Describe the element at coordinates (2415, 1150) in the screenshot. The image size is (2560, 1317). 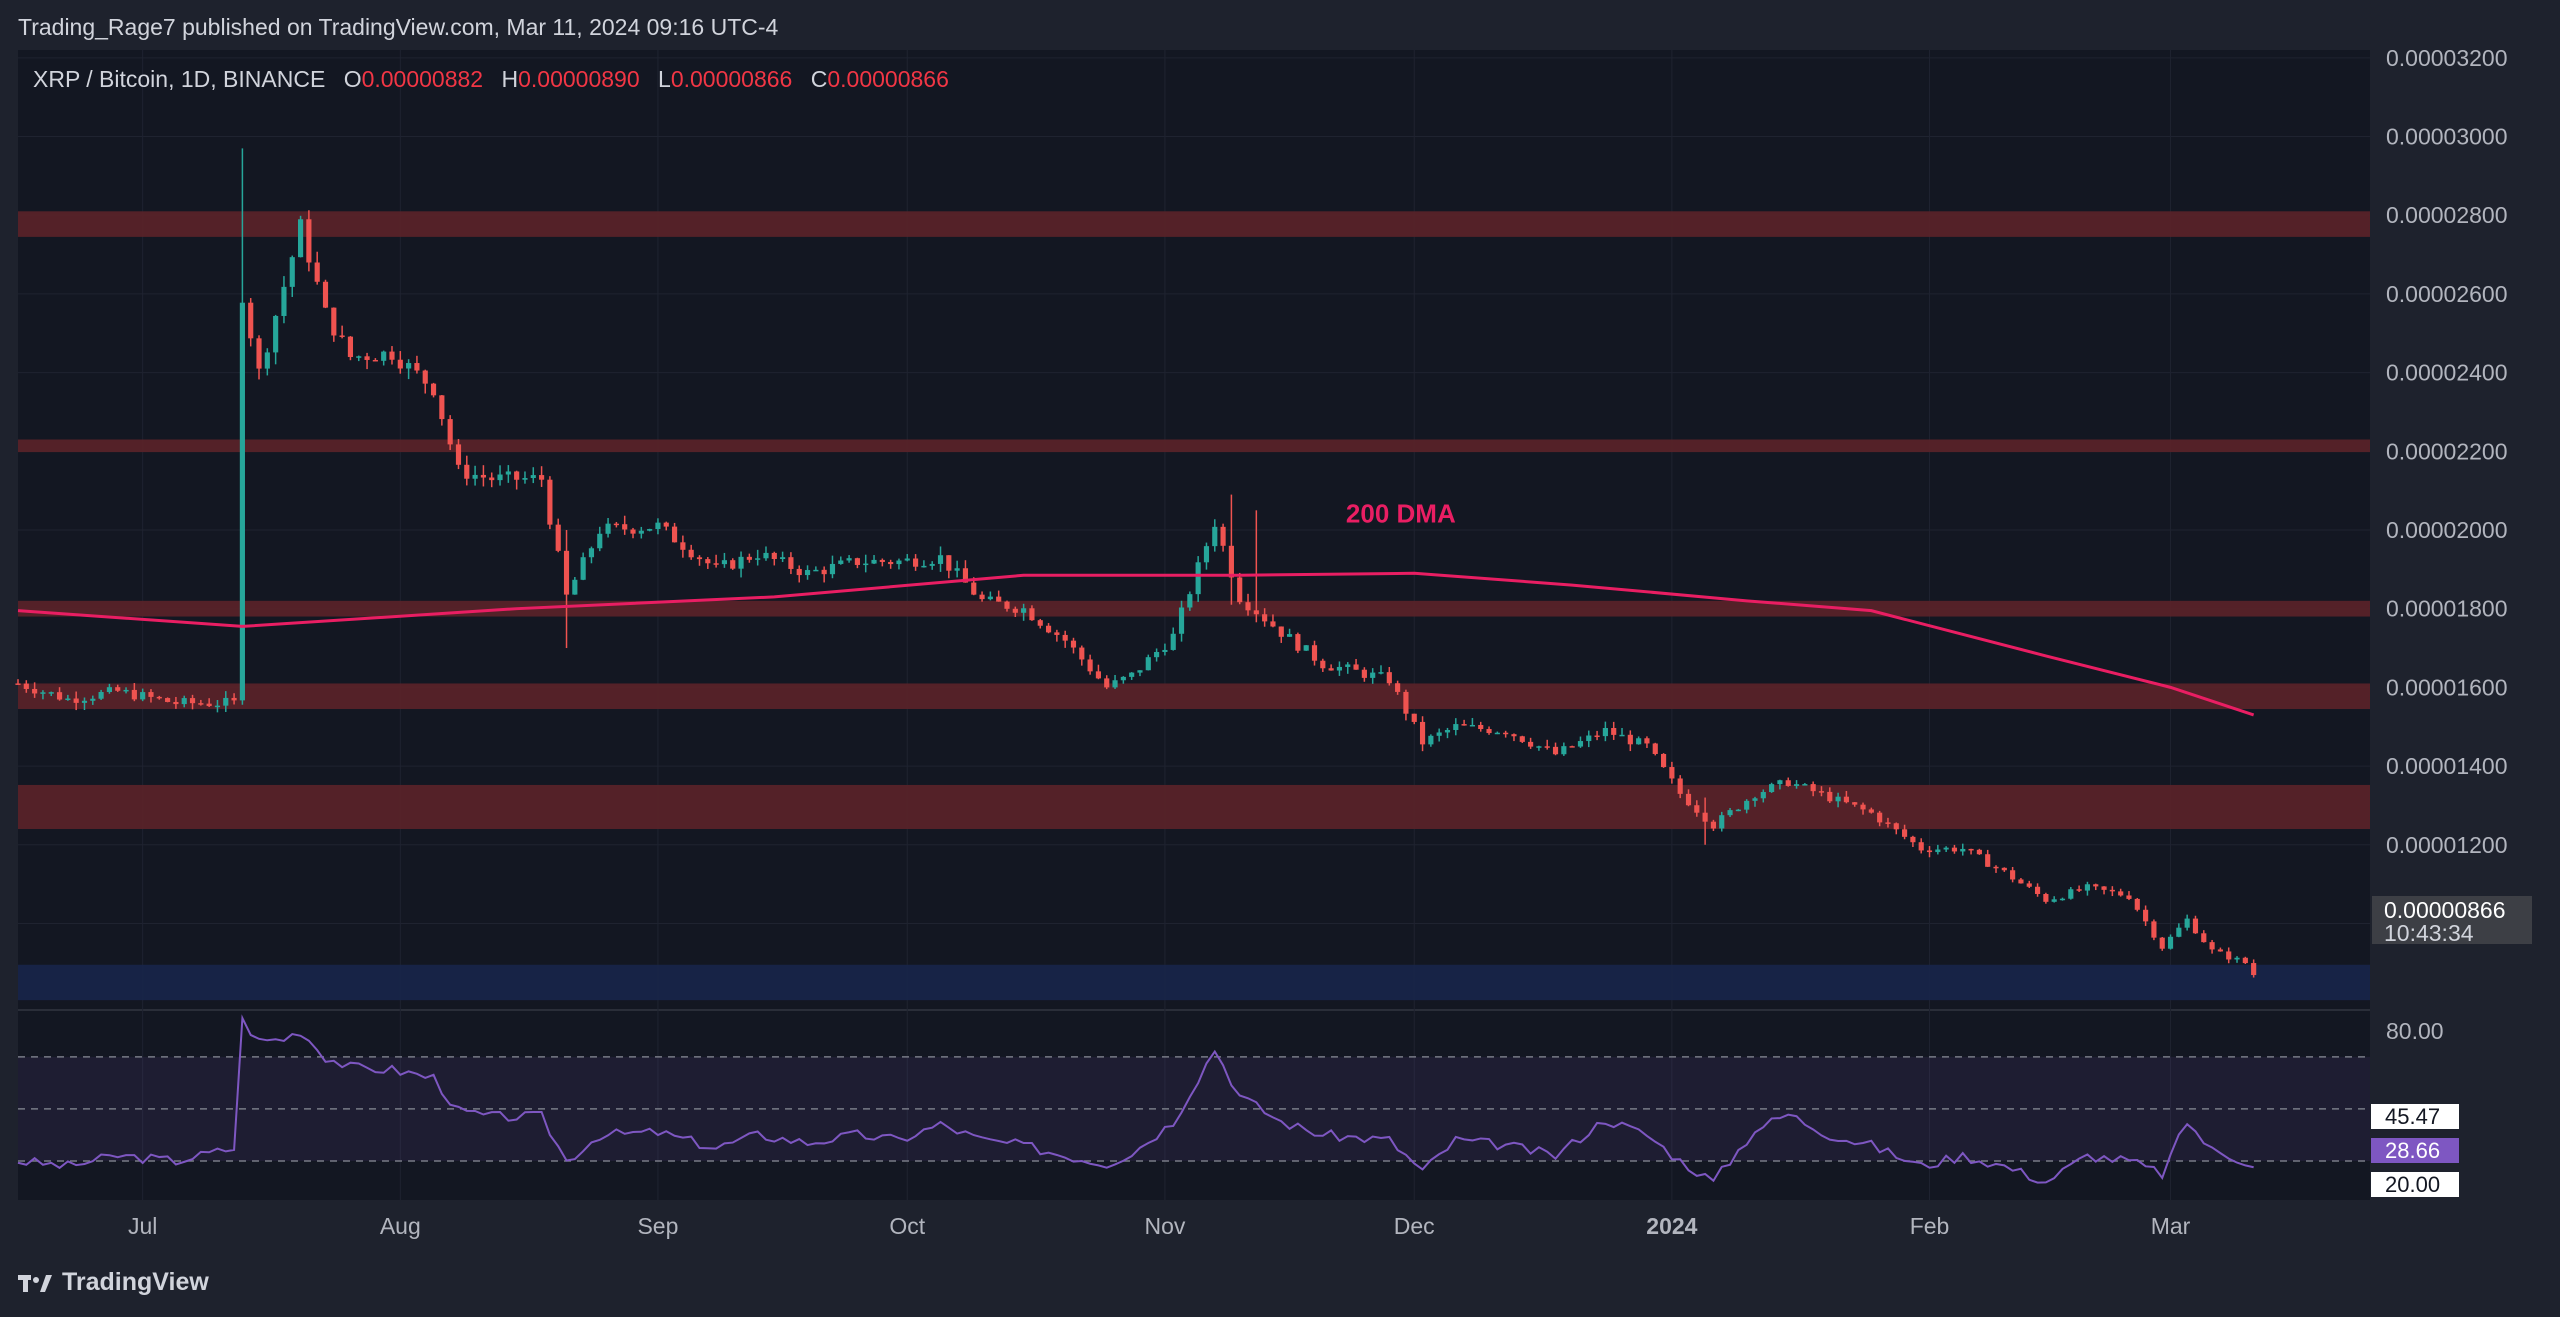
I see `rsi-tag-second: 28.66` at that location.